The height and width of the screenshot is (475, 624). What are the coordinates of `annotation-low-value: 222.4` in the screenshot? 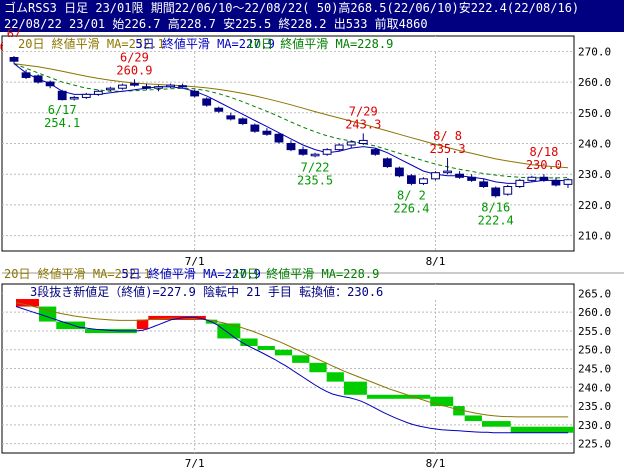 It's located at (496, 221).